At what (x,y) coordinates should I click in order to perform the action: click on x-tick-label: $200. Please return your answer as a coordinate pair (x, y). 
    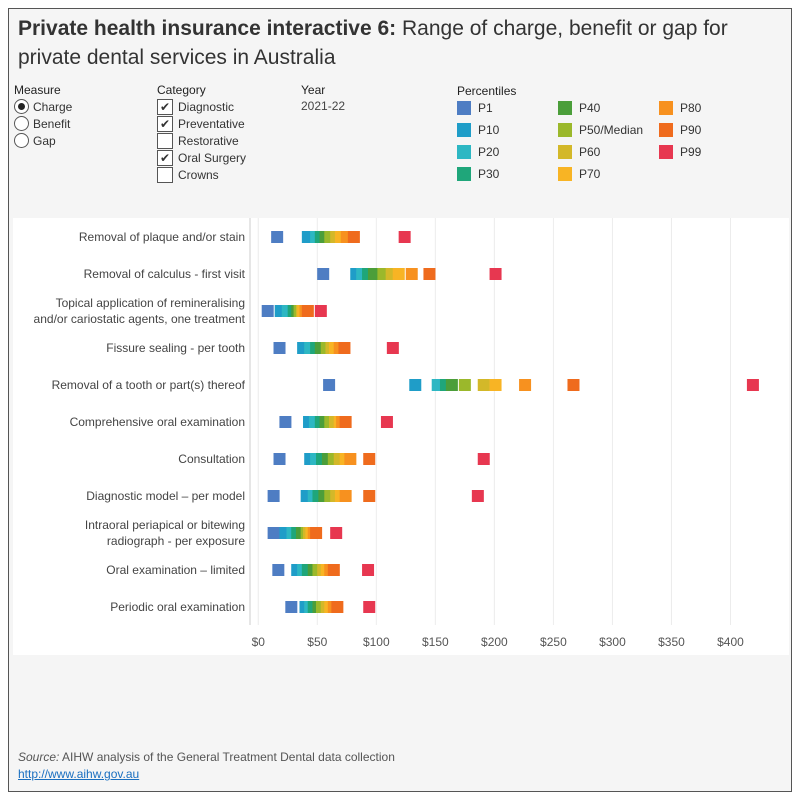
    Looking at the image, I should click on (494, 642).